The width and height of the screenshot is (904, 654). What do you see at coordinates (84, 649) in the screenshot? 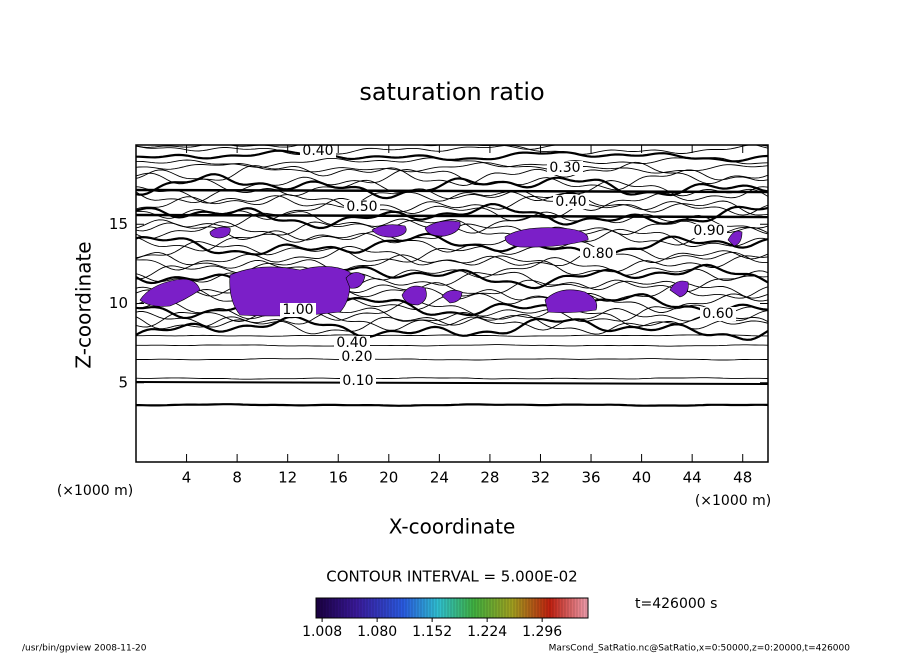
I see `footer-left: /usr/bin/gpview 2008-11-20` at bounding box center [84, 649].